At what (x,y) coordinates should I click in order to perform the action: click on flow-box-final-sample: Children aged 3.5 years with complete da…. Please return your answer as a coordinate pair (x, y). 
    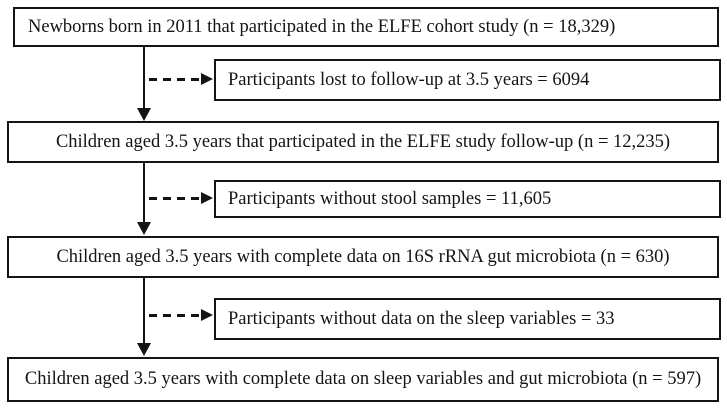
    Looking at the image, I should click on (363, 379).